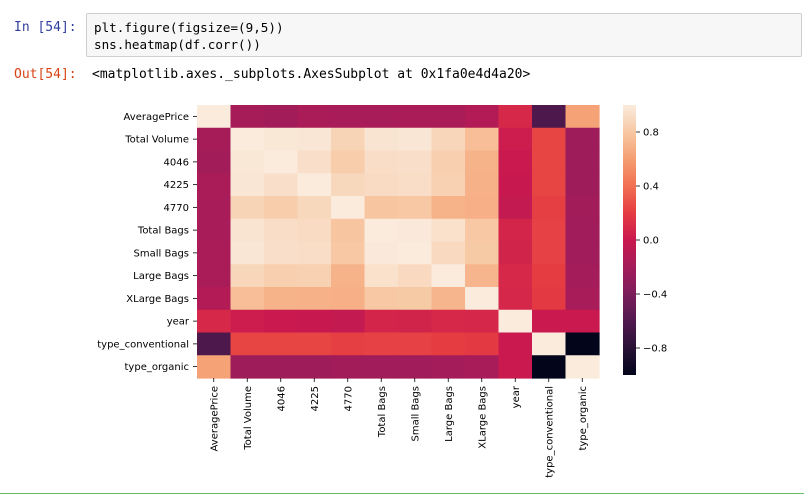 The width and height of the screenshot is (804, 497). What do you see at coordinates (382, 412) in the screenshot?
I see `column-label: Total Bags` at bounding box center [382, 412].